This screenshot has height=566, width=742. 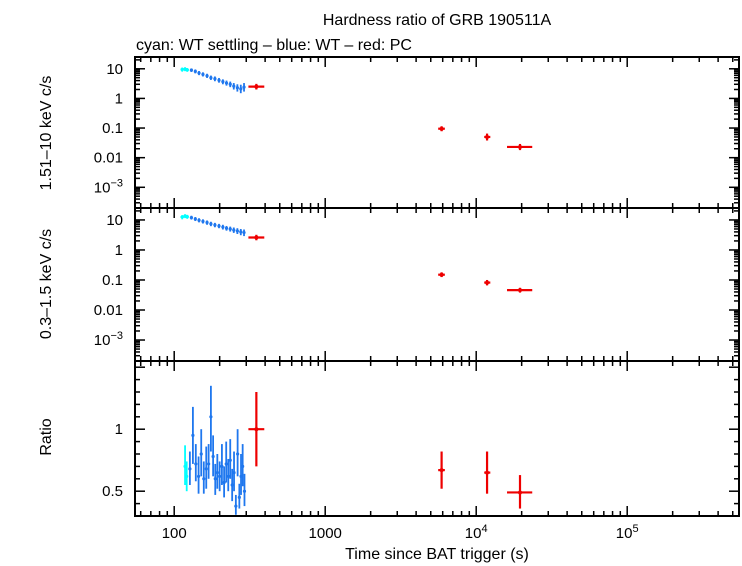 I want to click on x-tick-label: 10⁵, so click(x=627, y=532).